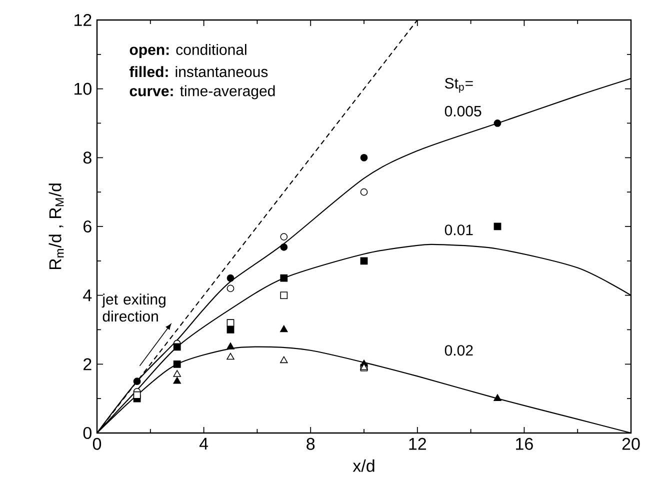  What do you see at coordinates (524, 444) in the screenshot?
I see `x-tick-label: 16` at bounding box center [524, 444].